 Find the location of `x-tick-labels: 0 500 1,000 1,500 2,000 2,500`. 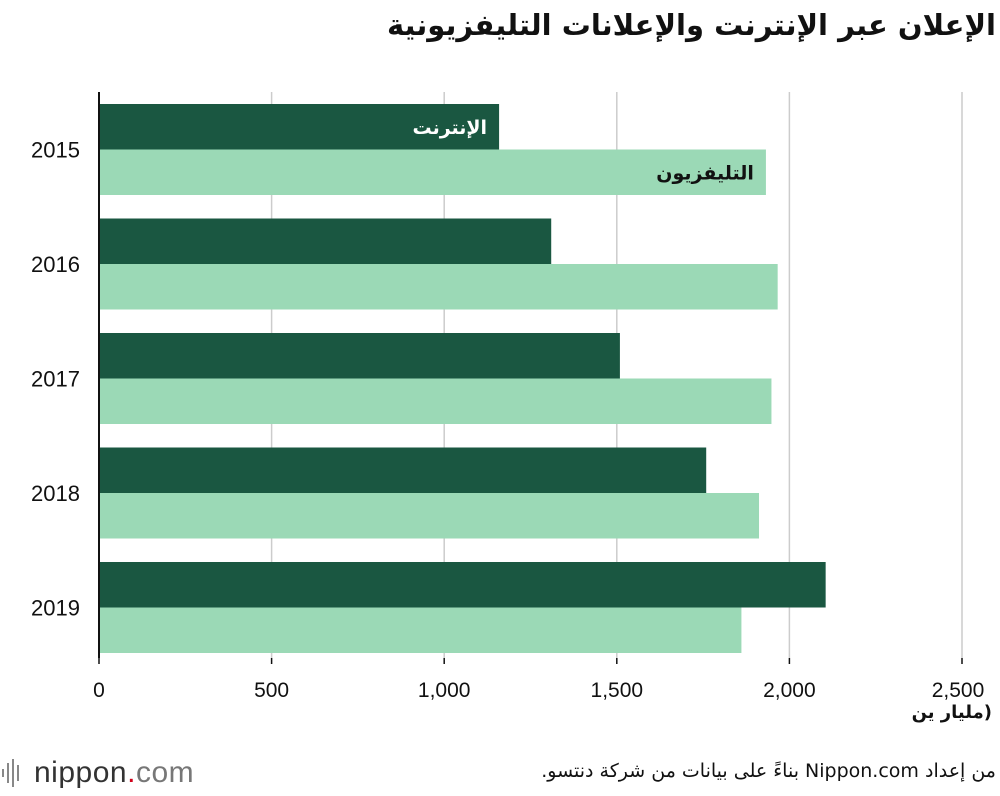

x-tick-labels: 0 500 1,000 1,500 2,000 2,500 is located at coordinates (538, 690).